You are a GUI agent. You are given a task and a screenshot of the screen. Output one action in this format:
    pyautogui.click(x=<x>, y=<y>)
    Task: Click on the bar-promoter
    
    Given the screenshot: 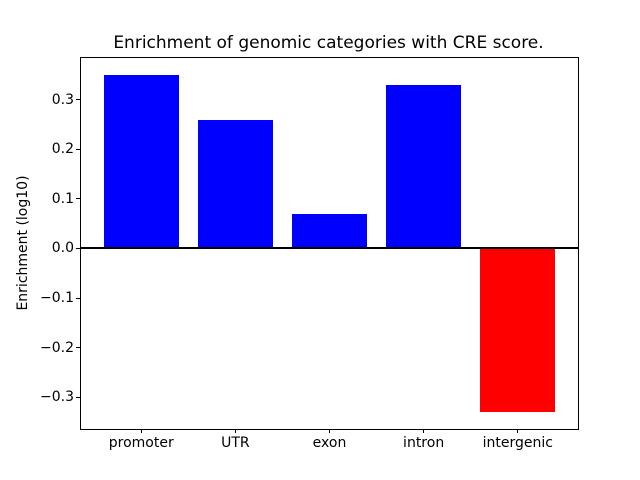 What is the action you would take?
    pyautogui.click(x=141, y=161)
    